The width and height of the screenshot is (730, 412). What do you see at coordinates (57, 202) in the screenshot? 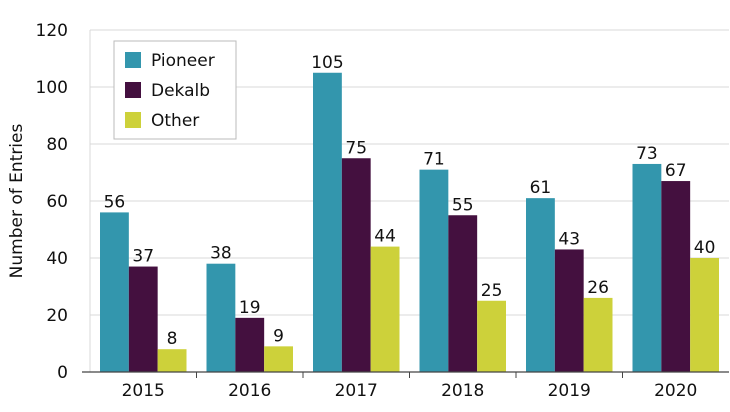
I see `y-tick-label: 60` at bounding box center [57, 202].